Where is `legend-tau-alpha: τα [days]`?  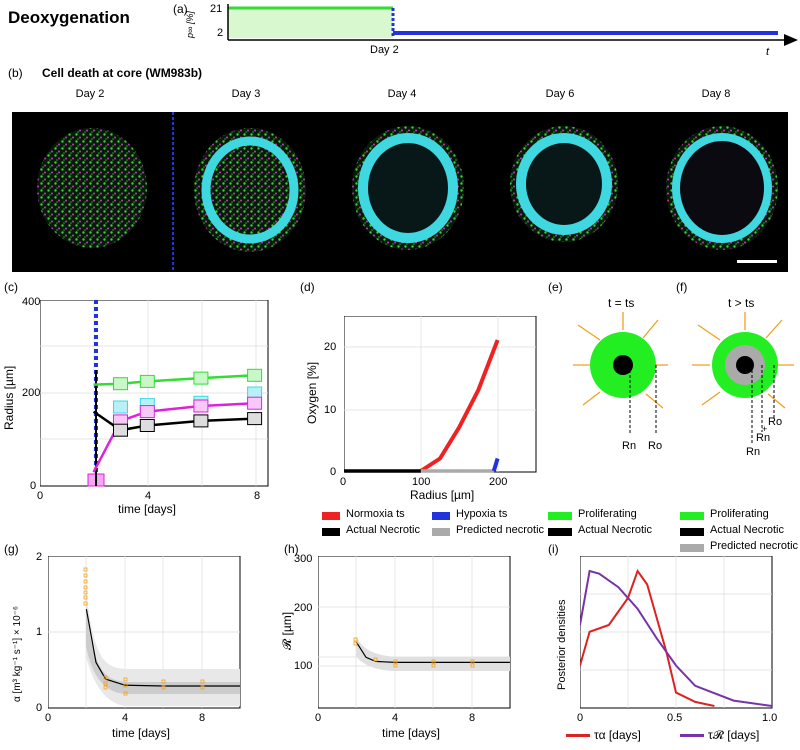
legend-tau-alpha: τα [days] is located at coordinates (617, 735).